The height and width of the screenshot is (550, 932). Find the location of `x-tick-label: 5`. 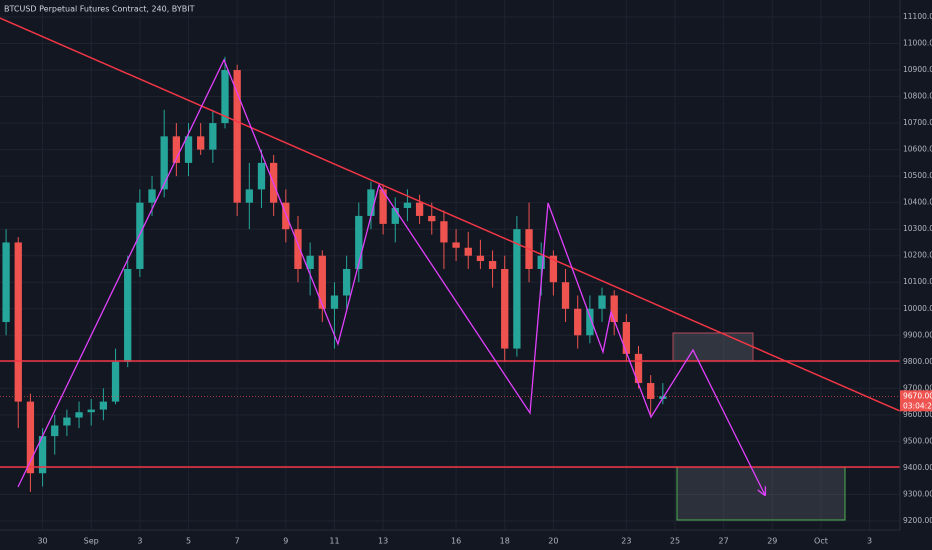

x-tick-label: 5 is located at coordinates (188, 541).